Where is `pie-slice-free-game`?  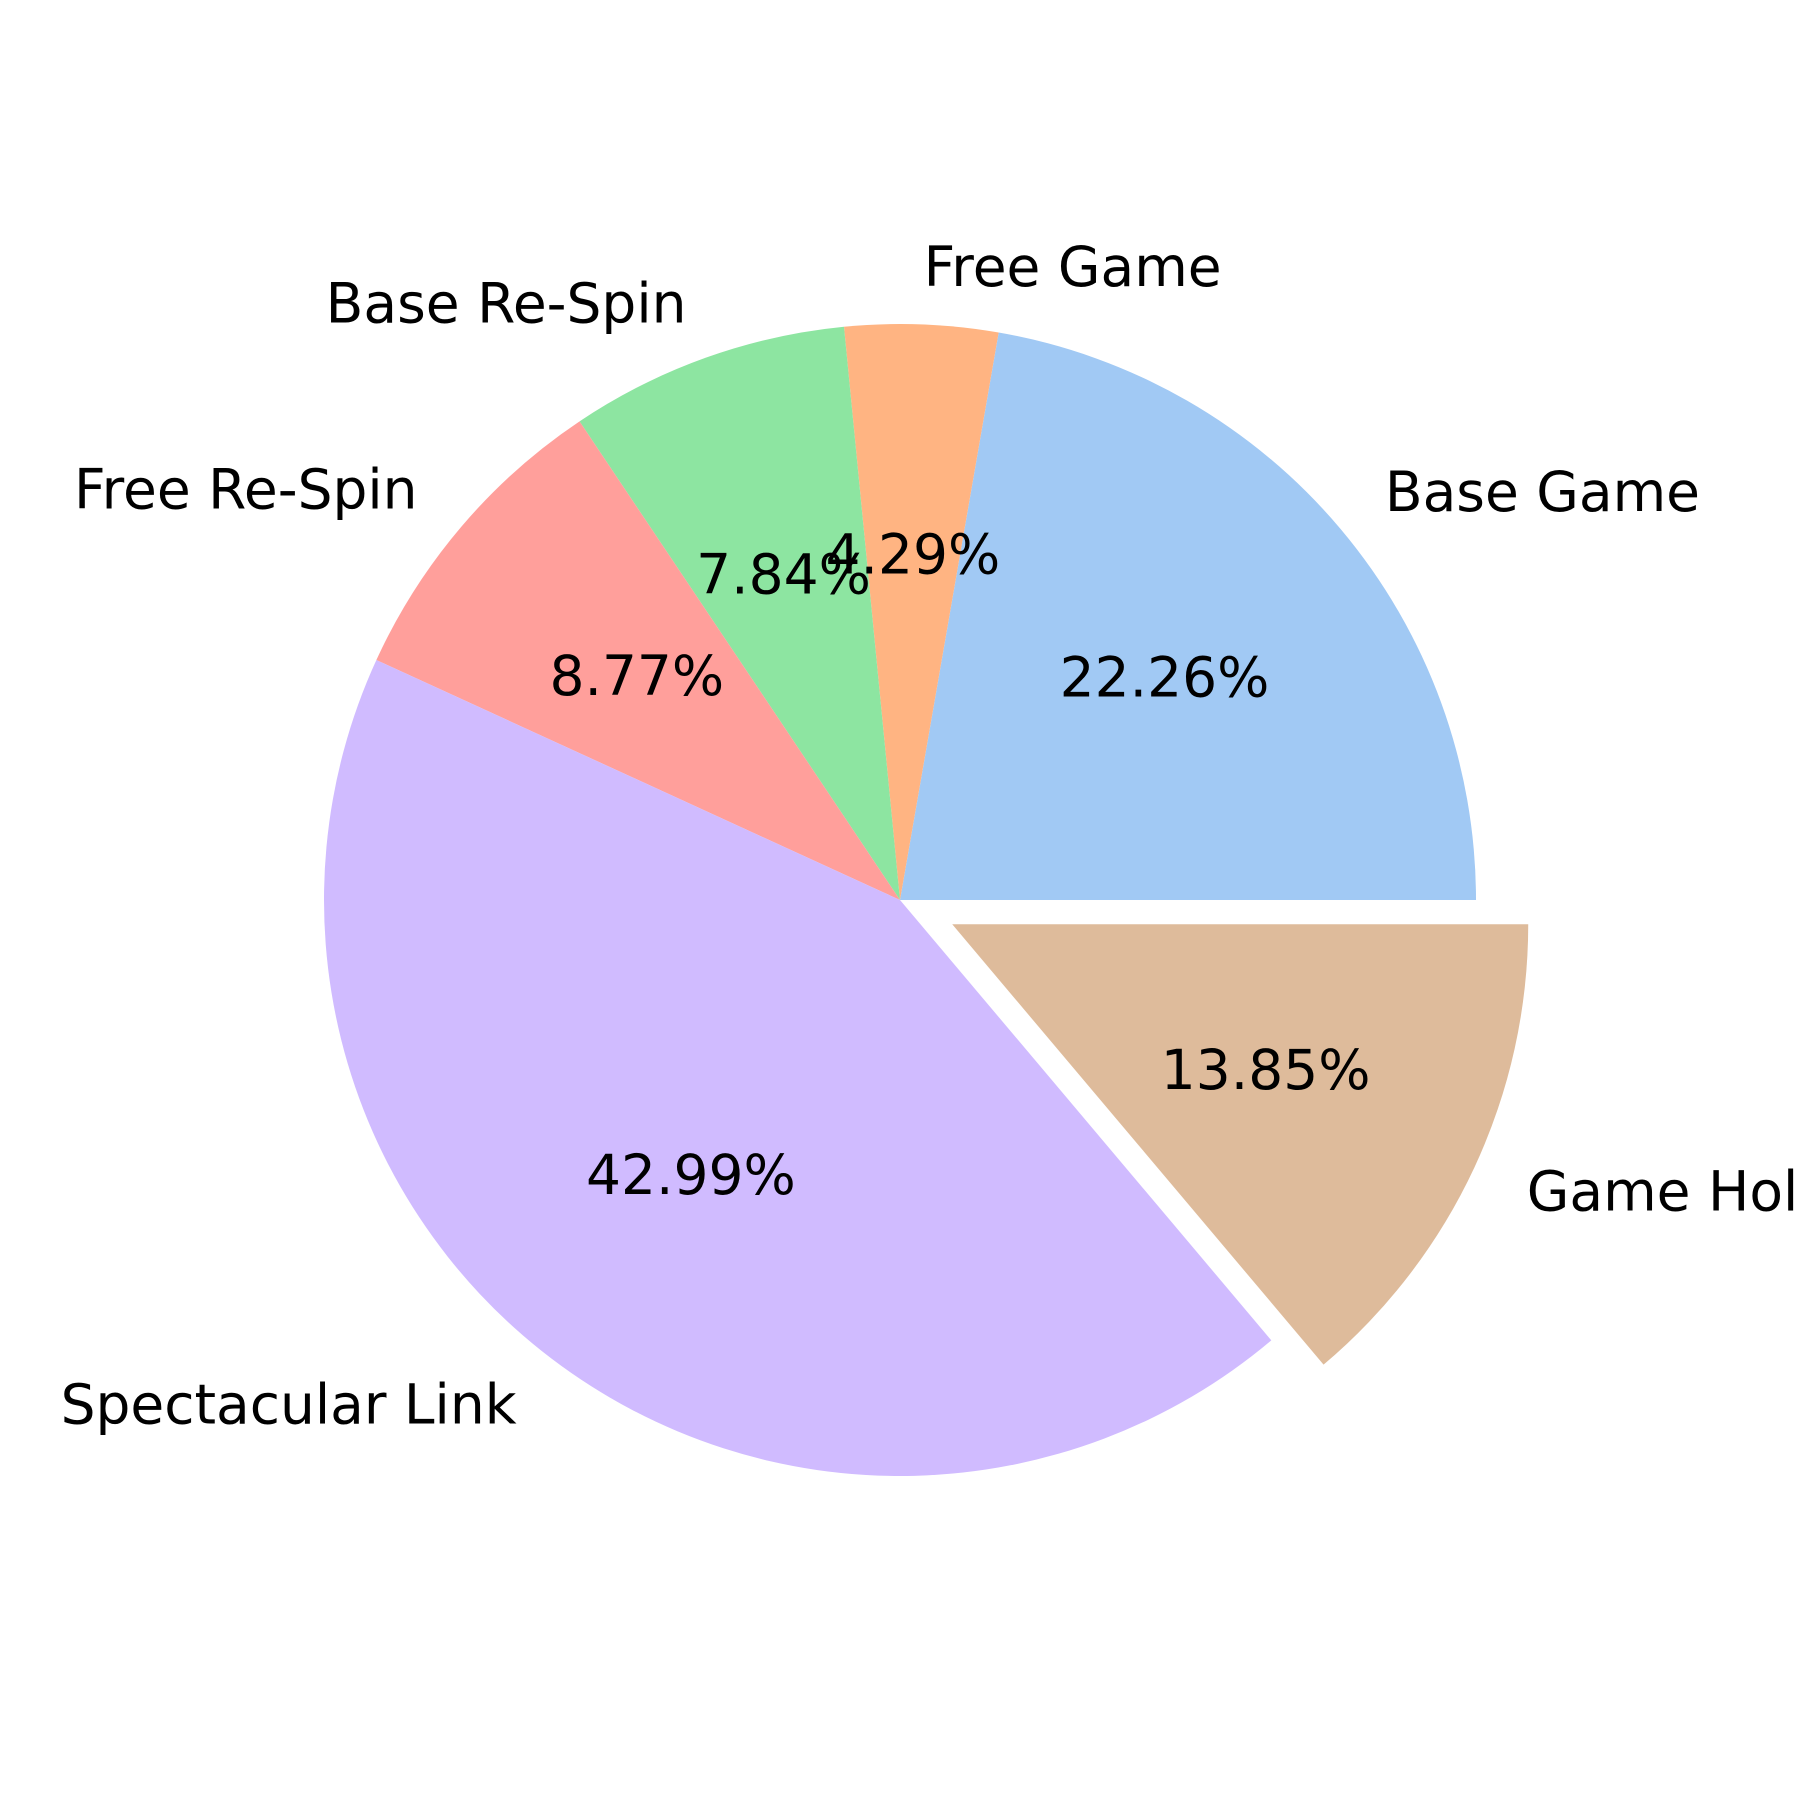 pie-slice-free-game is located at coordinates (921, 612).